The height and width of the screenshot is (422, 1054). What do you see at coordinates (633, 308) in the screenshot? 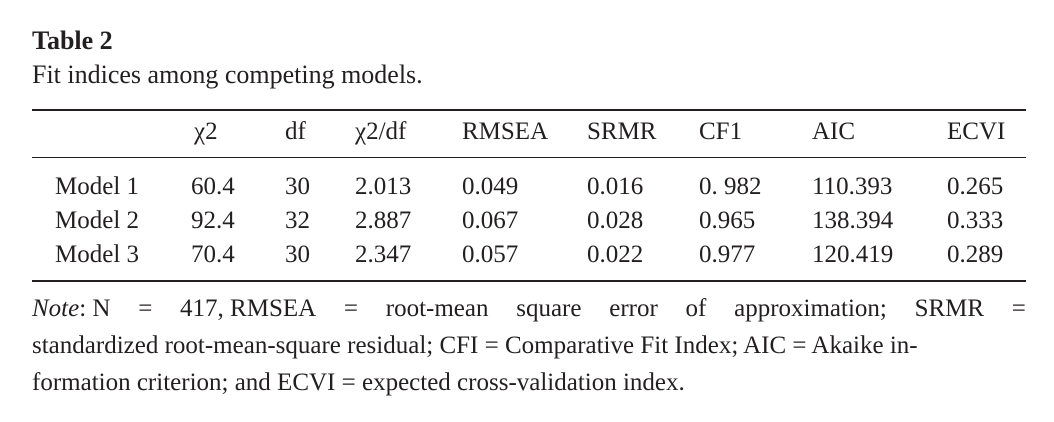
I see `note-word: error` at bounding box center [633, 308].